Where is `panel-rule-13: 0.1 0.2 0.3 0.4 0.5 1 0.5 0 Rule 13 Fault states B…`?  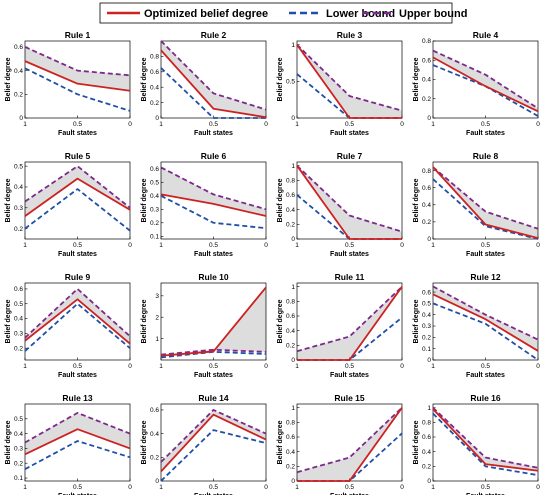 panel-rule-13: 0.1 0.2 0.3 0.4 0.5 1 0.5 0 Rule 13 Fault states B… is located at coordinates (68, 444).